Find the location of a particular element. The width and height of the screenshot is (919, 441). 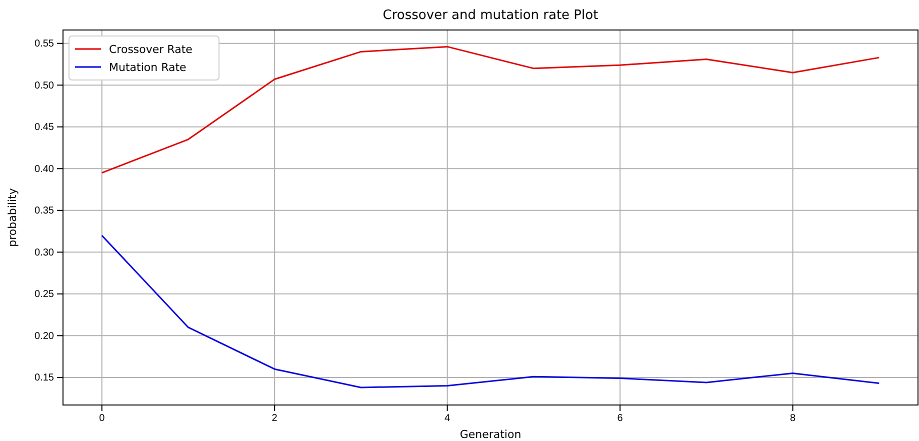

y-axis-title: probability is located at coordinates (12, 217).